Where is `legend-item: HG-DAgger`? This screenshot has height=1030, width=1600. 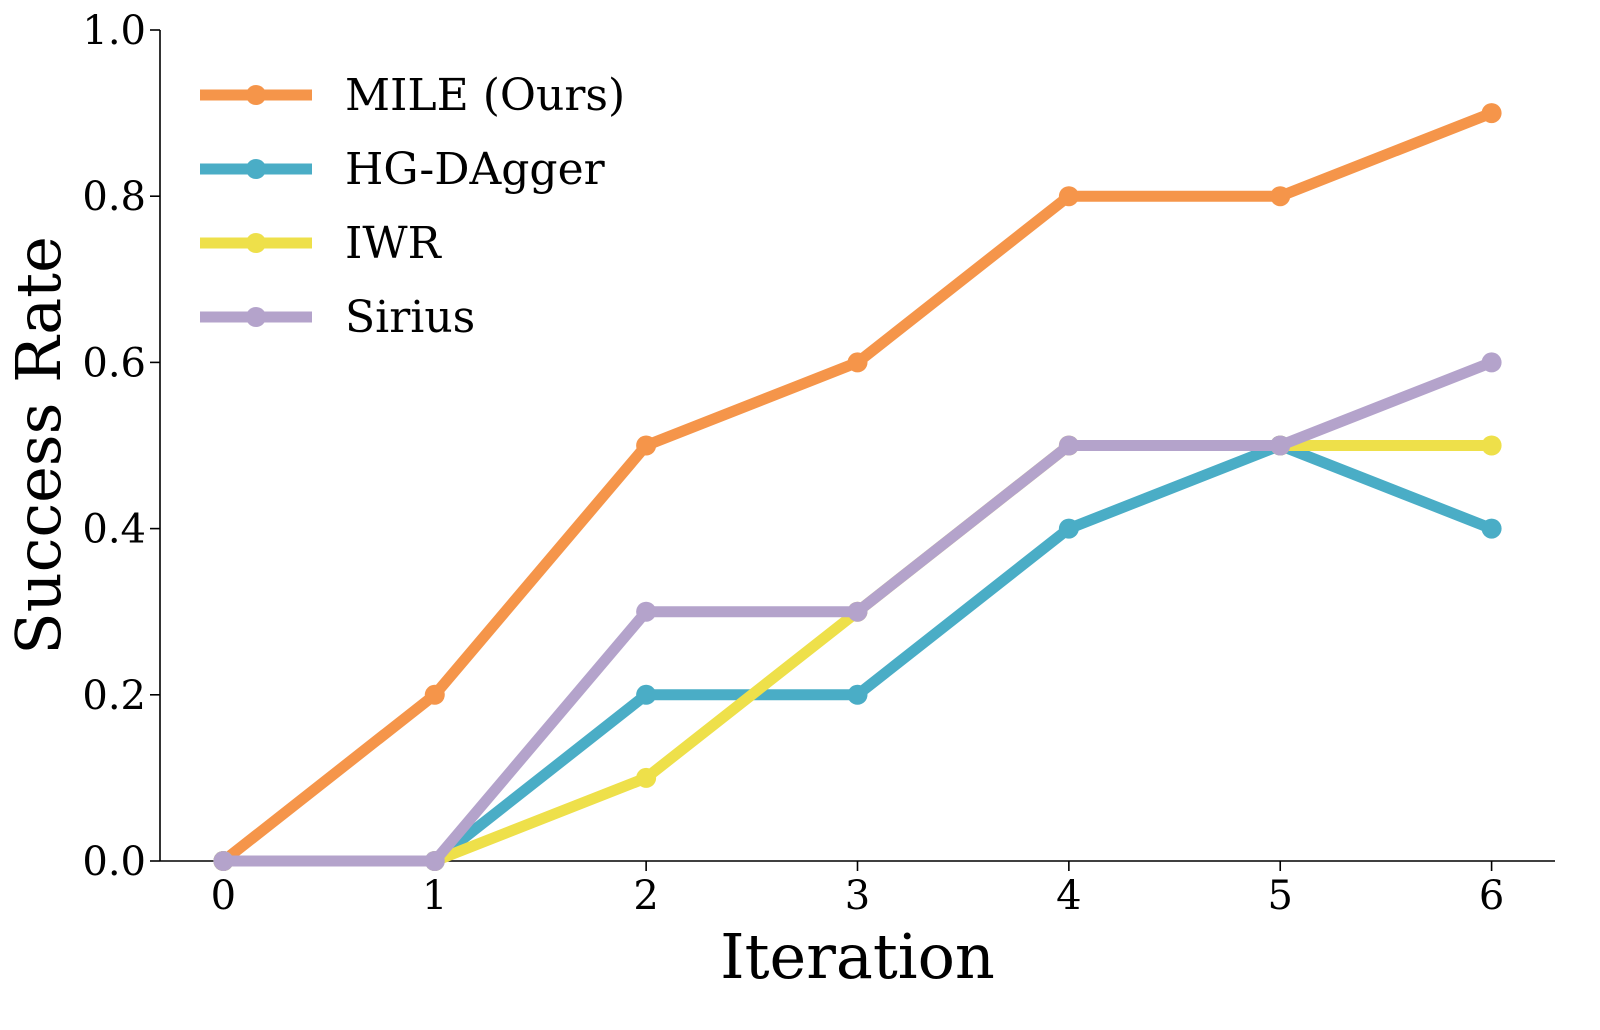
legend-item: HG-DAgger is located at coordinates (403, 169).